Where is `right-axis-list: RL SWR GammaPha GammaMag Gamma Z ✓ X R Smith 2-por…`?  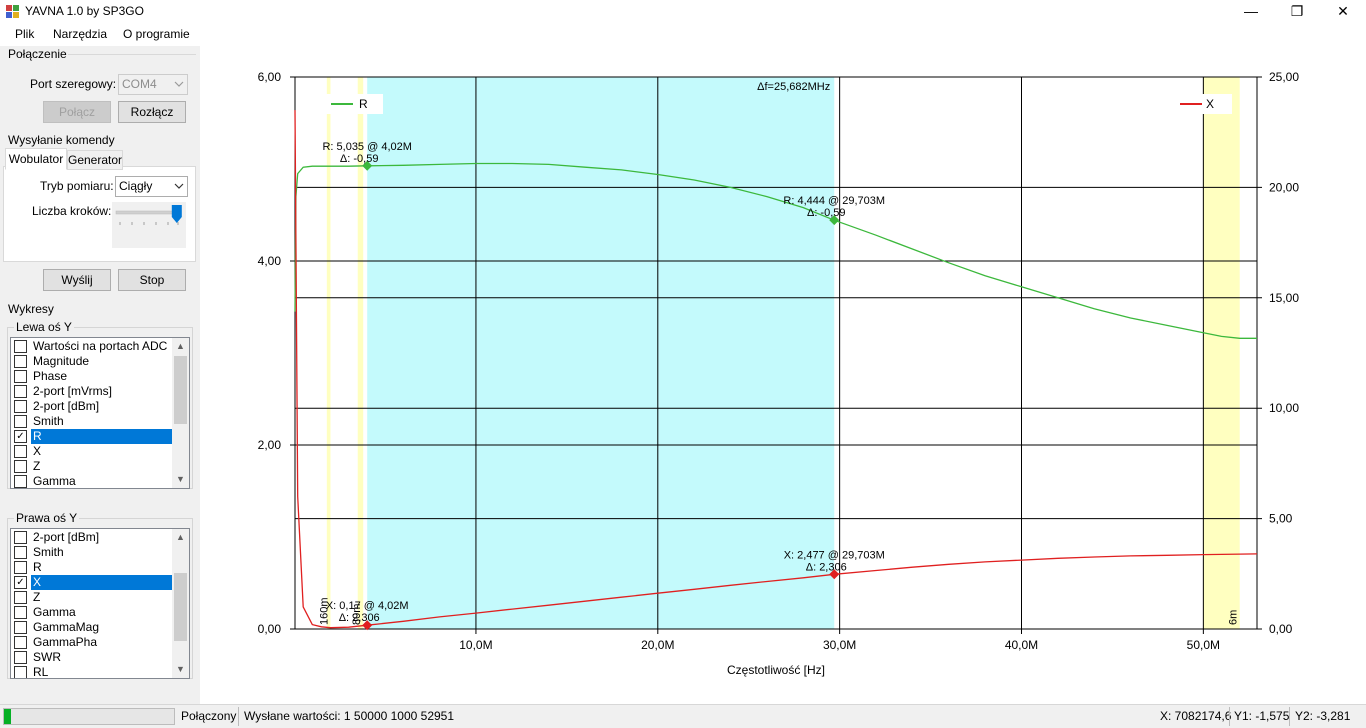 right-axis-list: RL SWR GammaPha GammaMag Gamma Z ✓ X R Smith 2-por… is located at coordinates (100, 603).